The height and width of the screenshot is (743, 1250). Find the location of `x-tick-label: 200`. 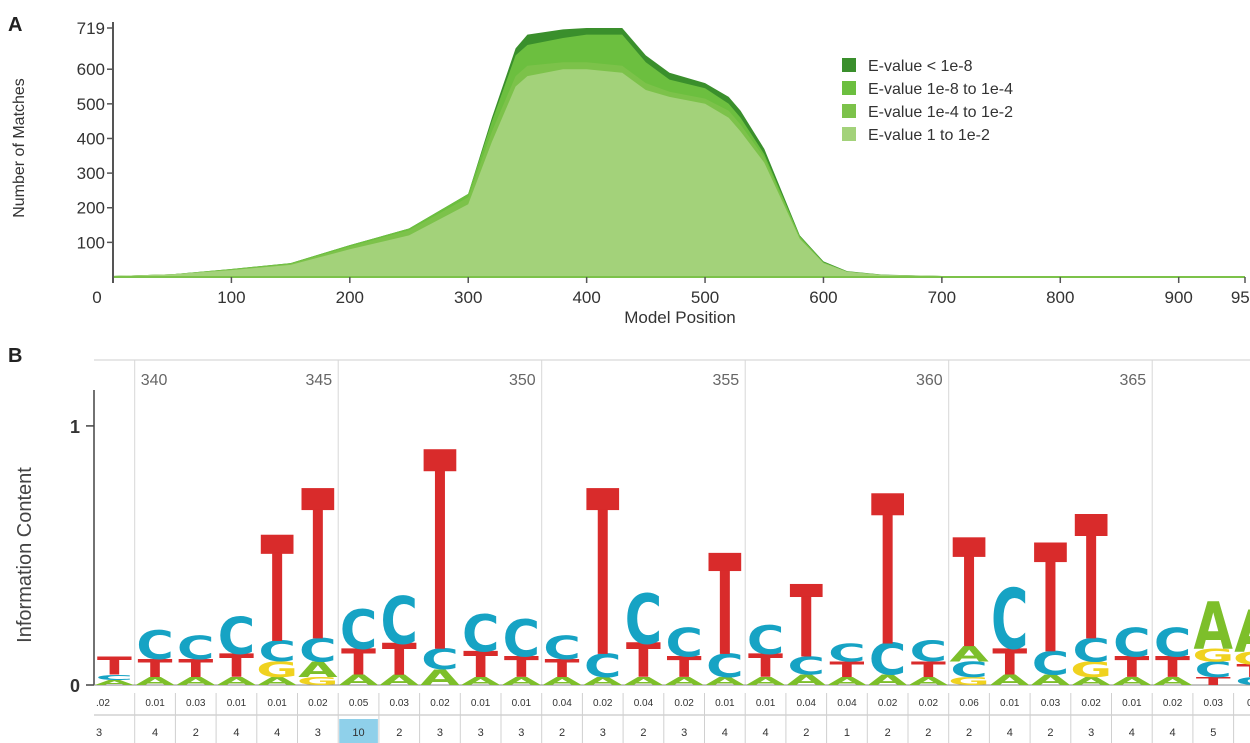

x-tick-label: 200 is located at coordinates (350, 297).